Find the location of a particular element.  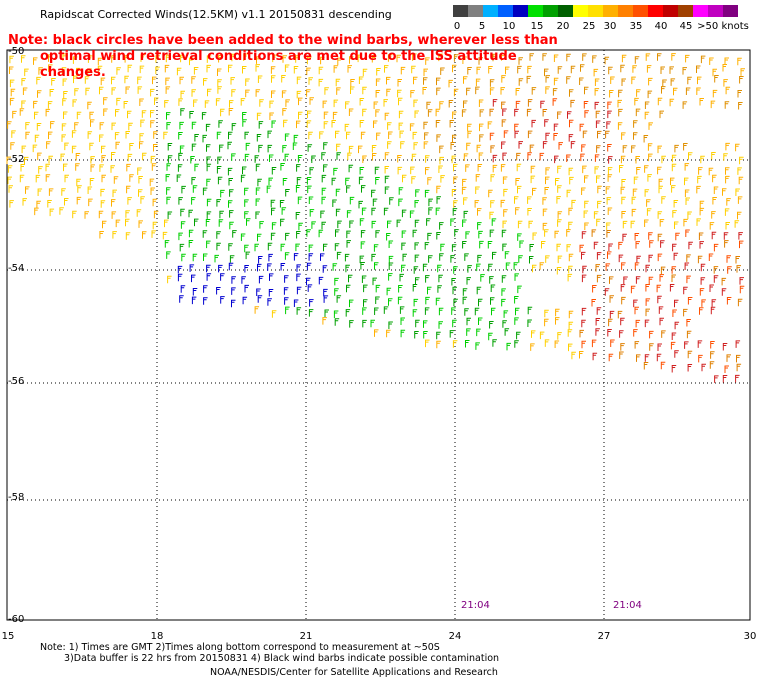

lat-label-54: -54 is located at coordinates (16, 268).